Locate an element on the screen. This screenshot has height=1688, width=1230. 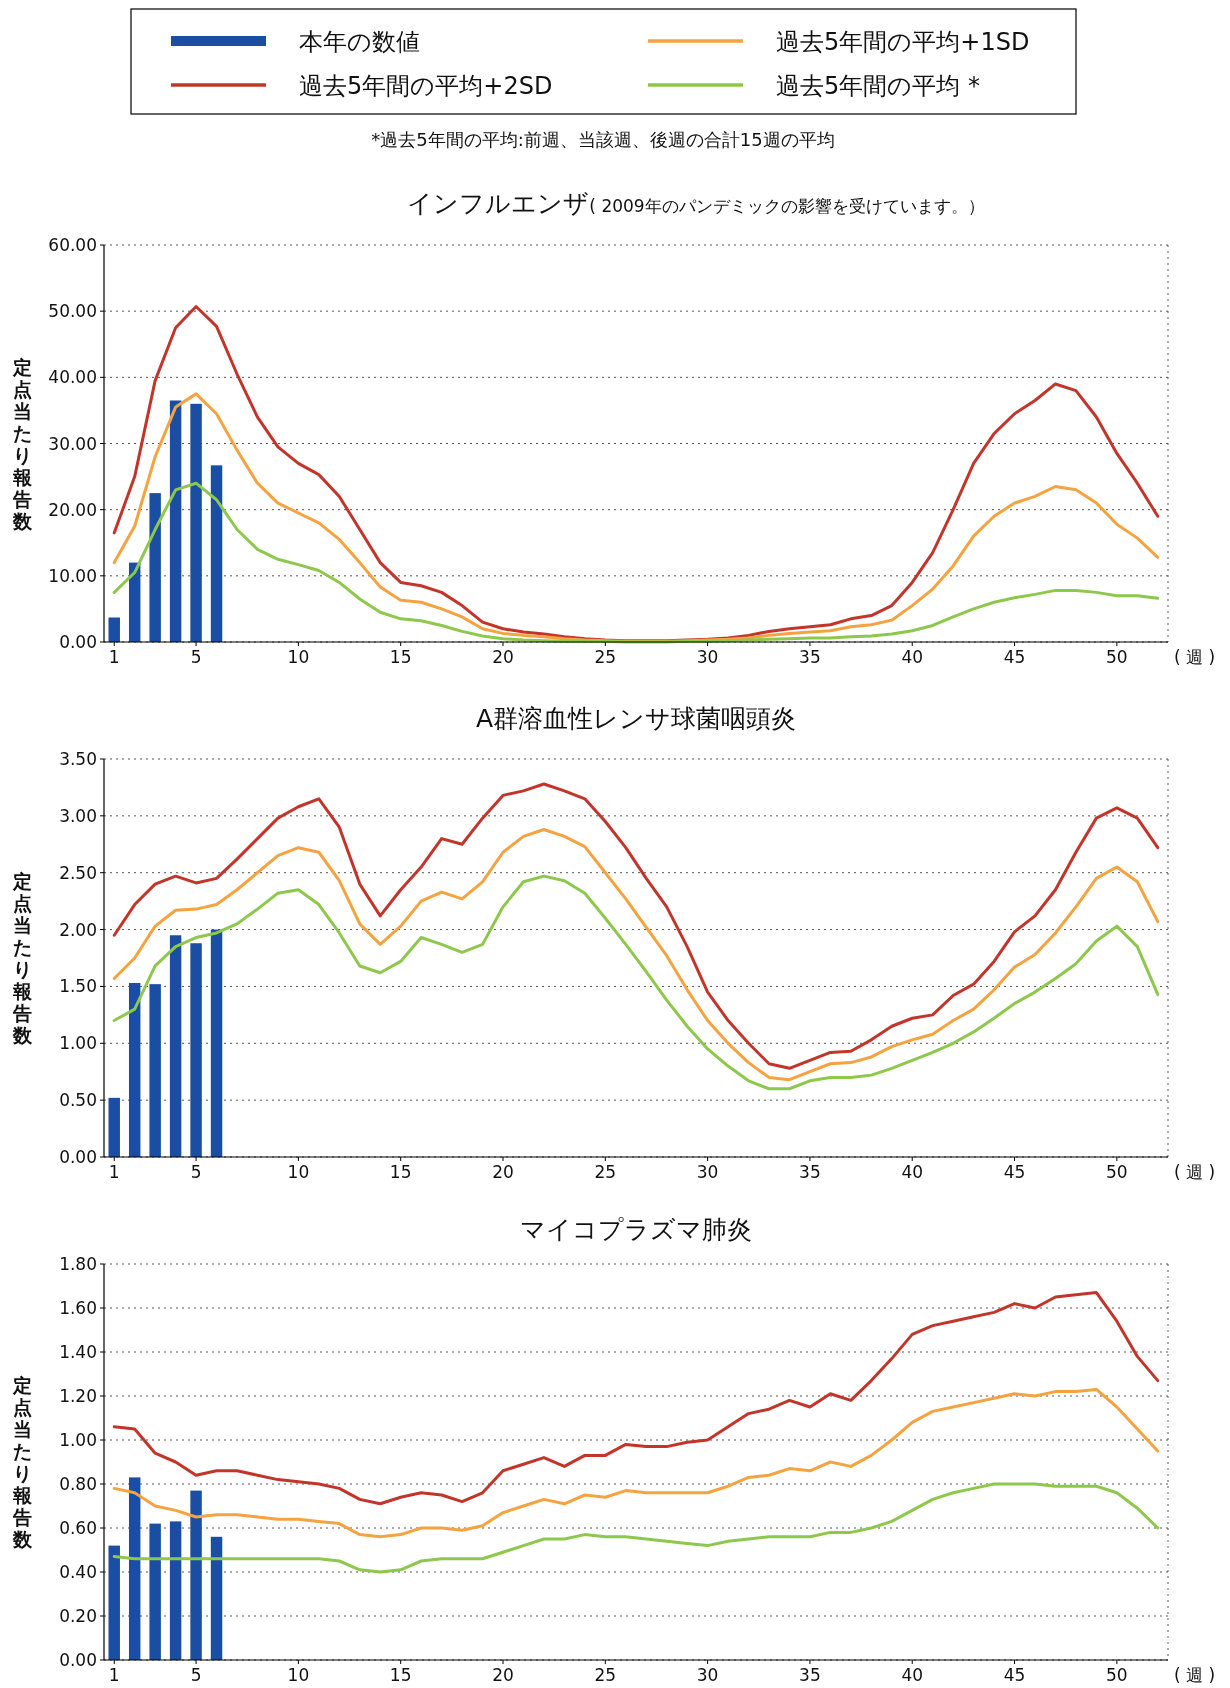
legend-label: 過去5年間の平均+1SD is located at coordinates (903, 42).